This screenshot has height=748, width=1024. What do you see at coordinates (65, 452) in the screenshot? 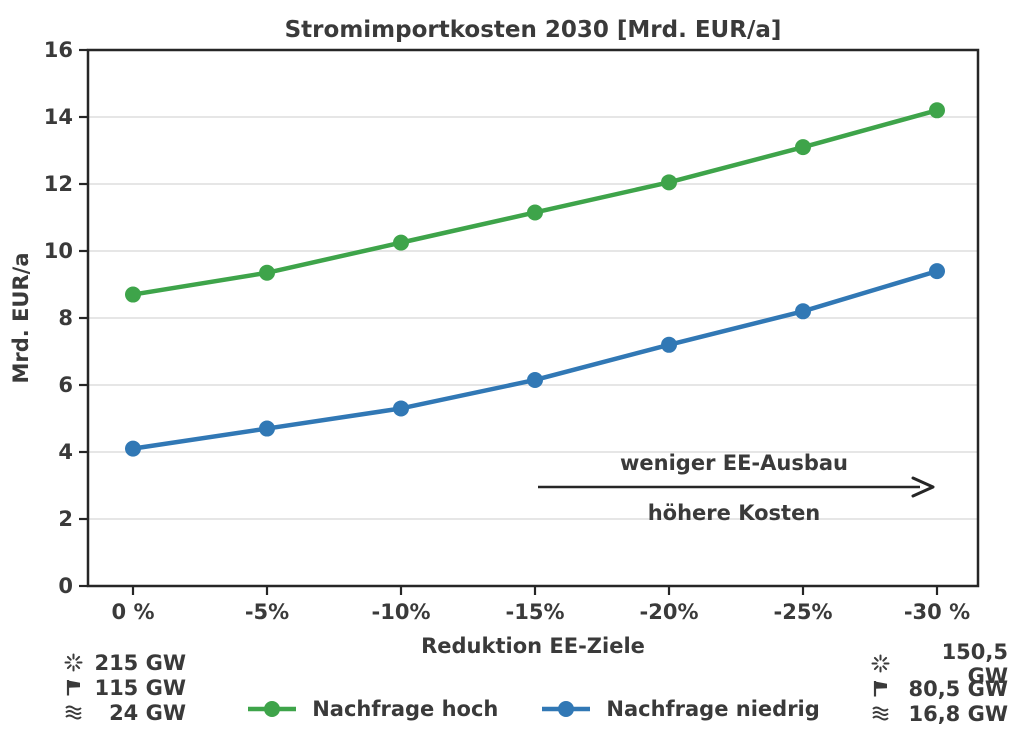
I see `y-tick-label: 4` at bounding box center [65, 452].